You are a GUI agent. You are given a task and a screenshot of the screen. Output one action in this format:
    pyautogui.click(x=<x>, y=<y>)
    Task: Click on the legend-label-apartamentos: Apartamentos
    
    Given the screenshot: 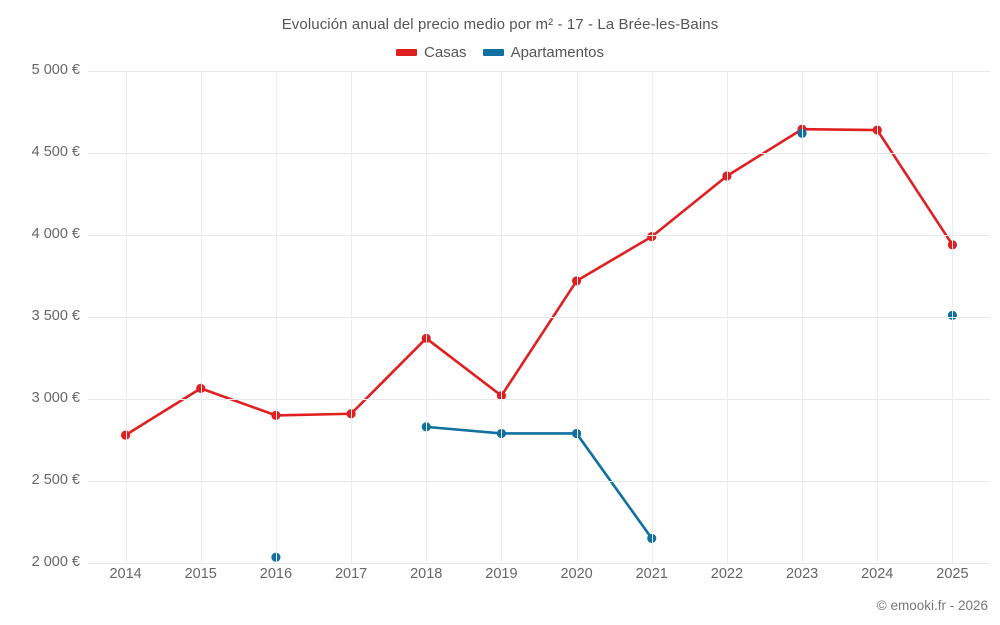 What is the action you would take?
    pyautogui.click(x=557, y=52)
    